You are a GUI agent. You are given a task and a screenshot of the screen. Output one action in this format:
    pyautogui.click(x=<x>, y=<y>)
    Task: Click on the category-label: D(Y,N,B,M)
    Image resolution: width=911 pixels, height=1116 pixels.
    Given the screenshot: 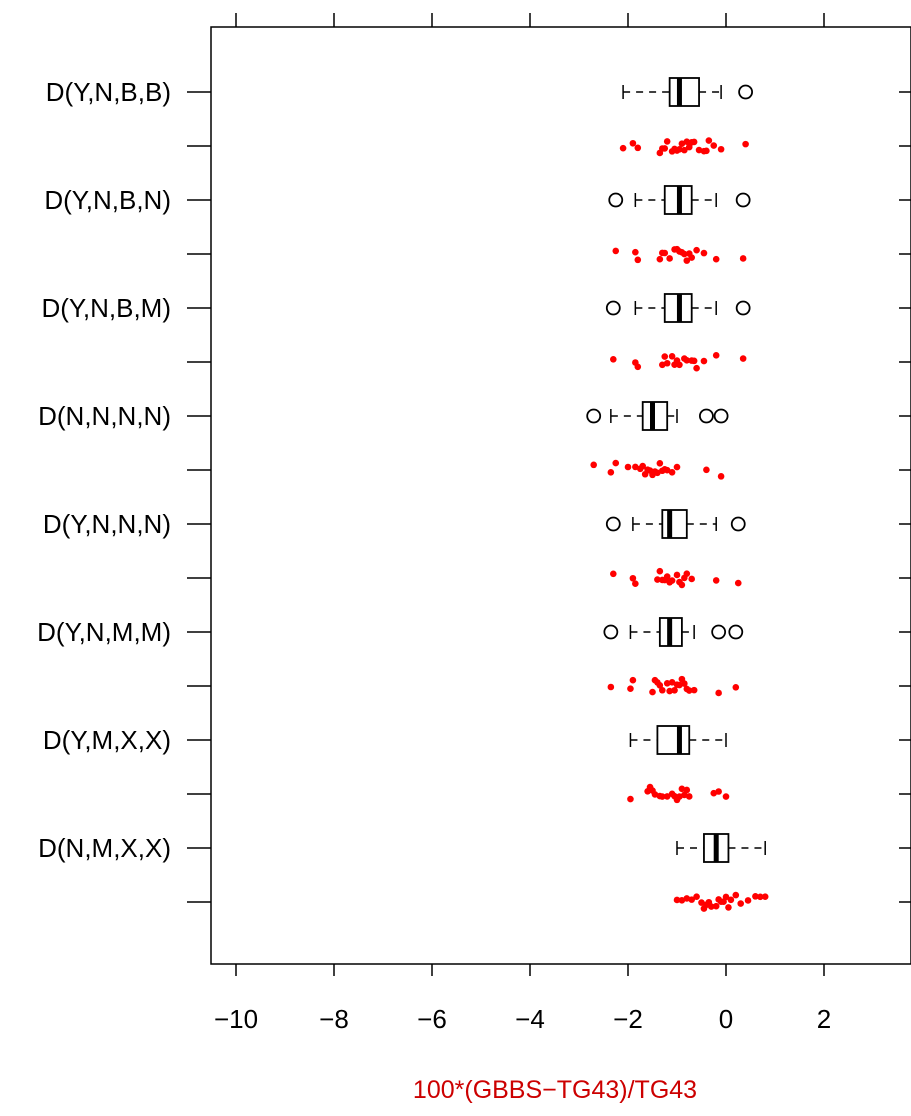 What is the action you would take?
    pyautogui.click(x=106, y=308)
    